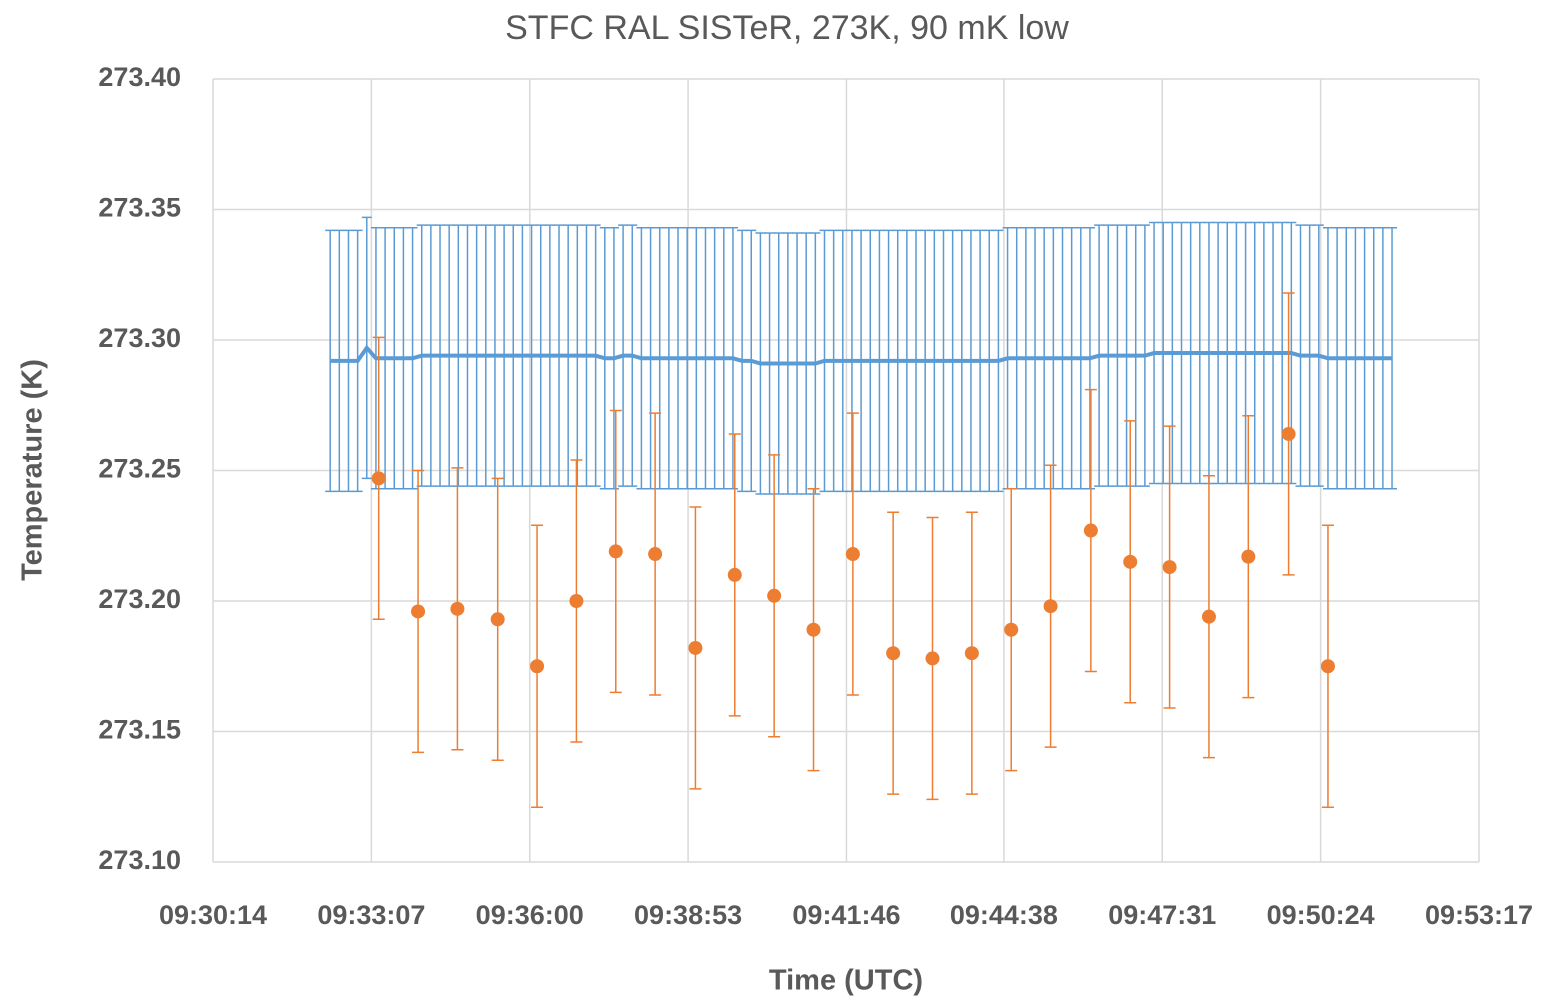 The image size is (1562, 1003). Describe the element at coordinates (139, 469) in the screenshot. I see `y-tick-label: 273.25` at that location.